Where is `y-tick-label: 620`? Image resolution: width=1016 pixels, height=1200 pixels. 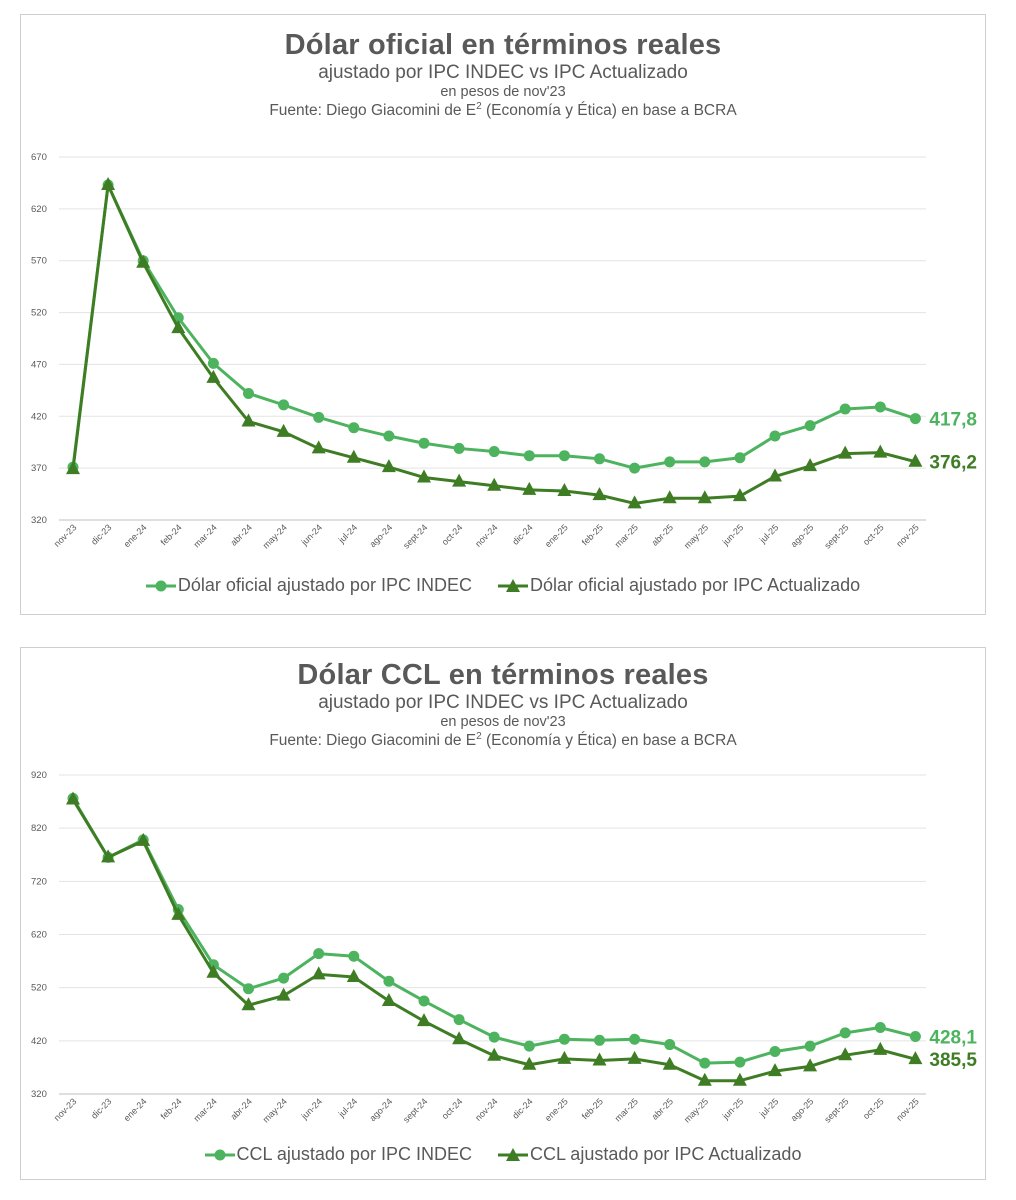
y-tick-label: 620 is located at coordinates (39, 209).